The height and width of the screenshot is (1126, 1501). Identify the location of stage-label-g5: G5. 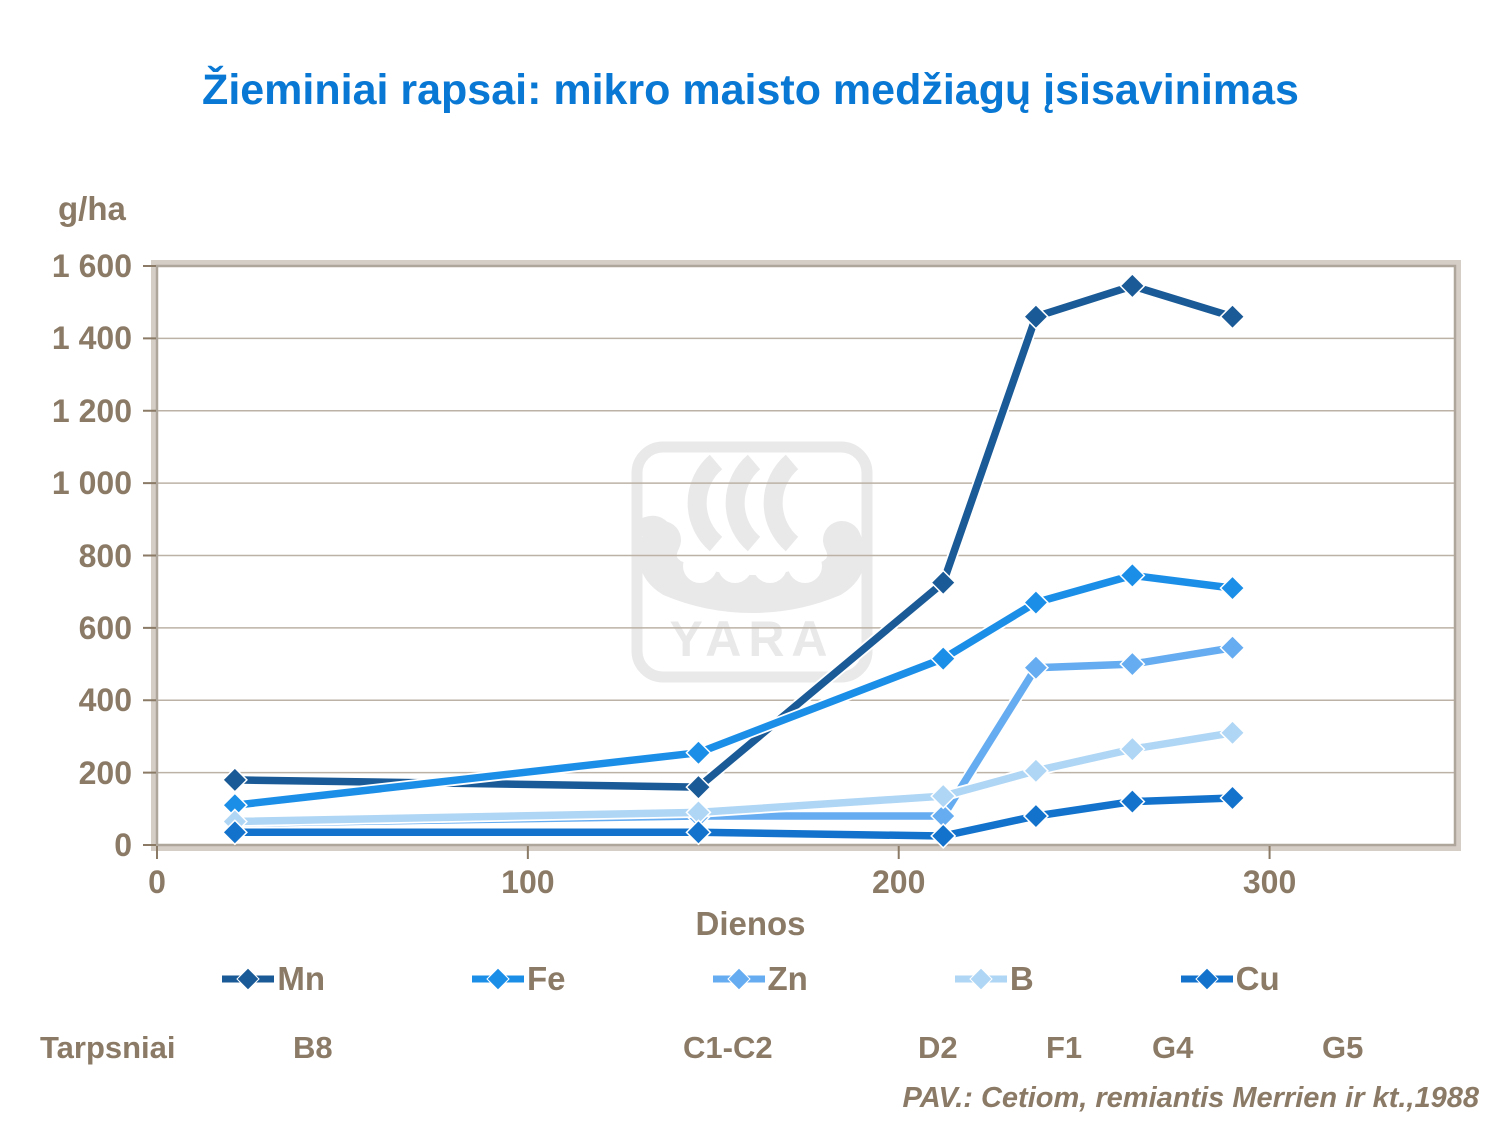
(1343, 1047).